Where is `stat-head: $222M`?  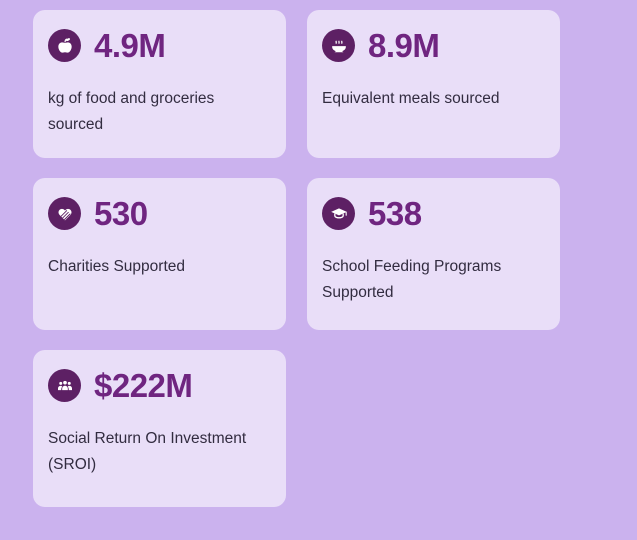
stat-head: $222M is located at coordinates (157, 385).